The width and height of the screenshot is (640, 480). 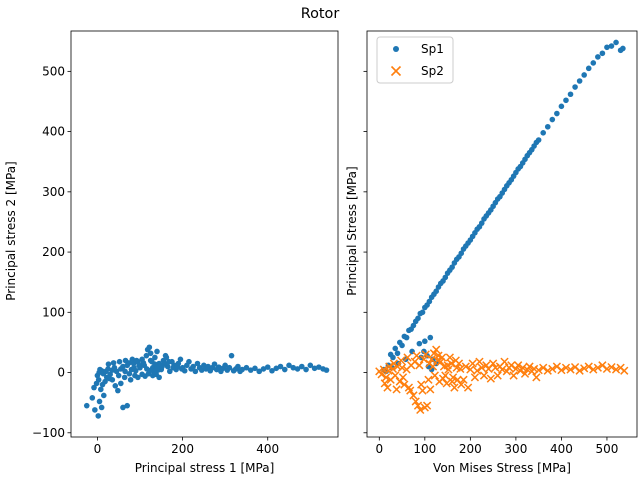 I want to click on y-tick-label: 400, so click(x=53, y=132).